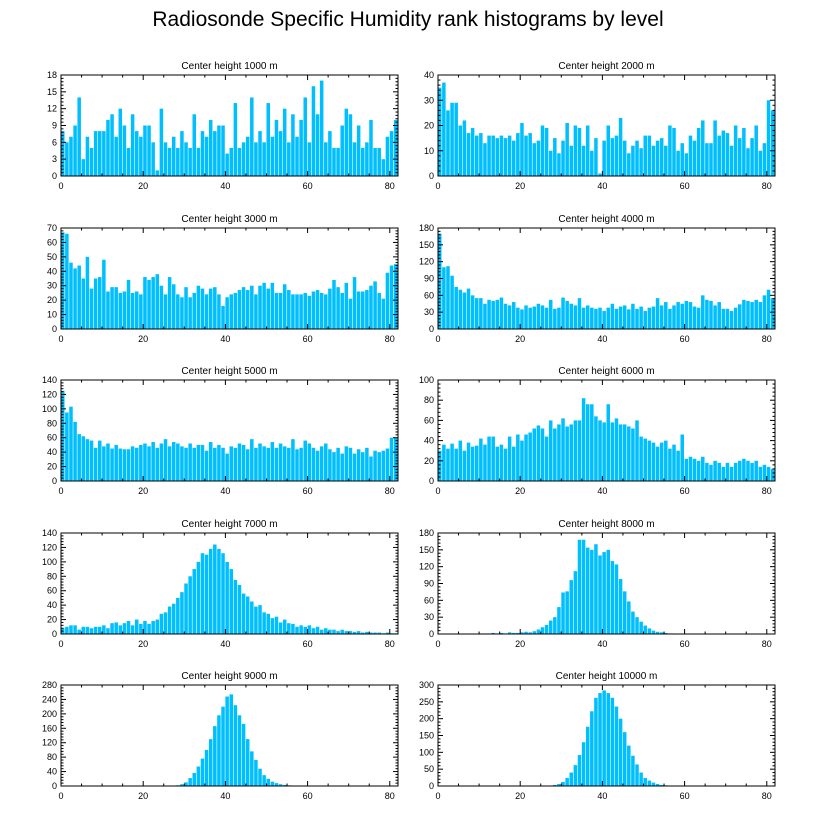 This screenshot has height=824, width=816. Describe the element at coordinates (52, 92) in the screenshot. I see `y-tick-label: 15` at that location.